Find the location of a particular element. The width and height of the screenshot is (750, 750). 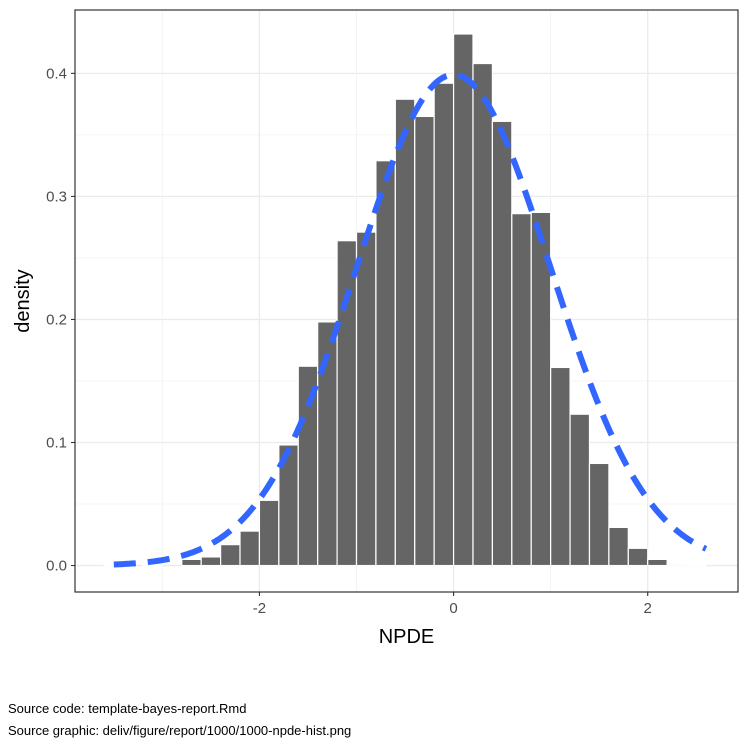

y-tick-label: 0.3 is located at coordinates (56, 196).